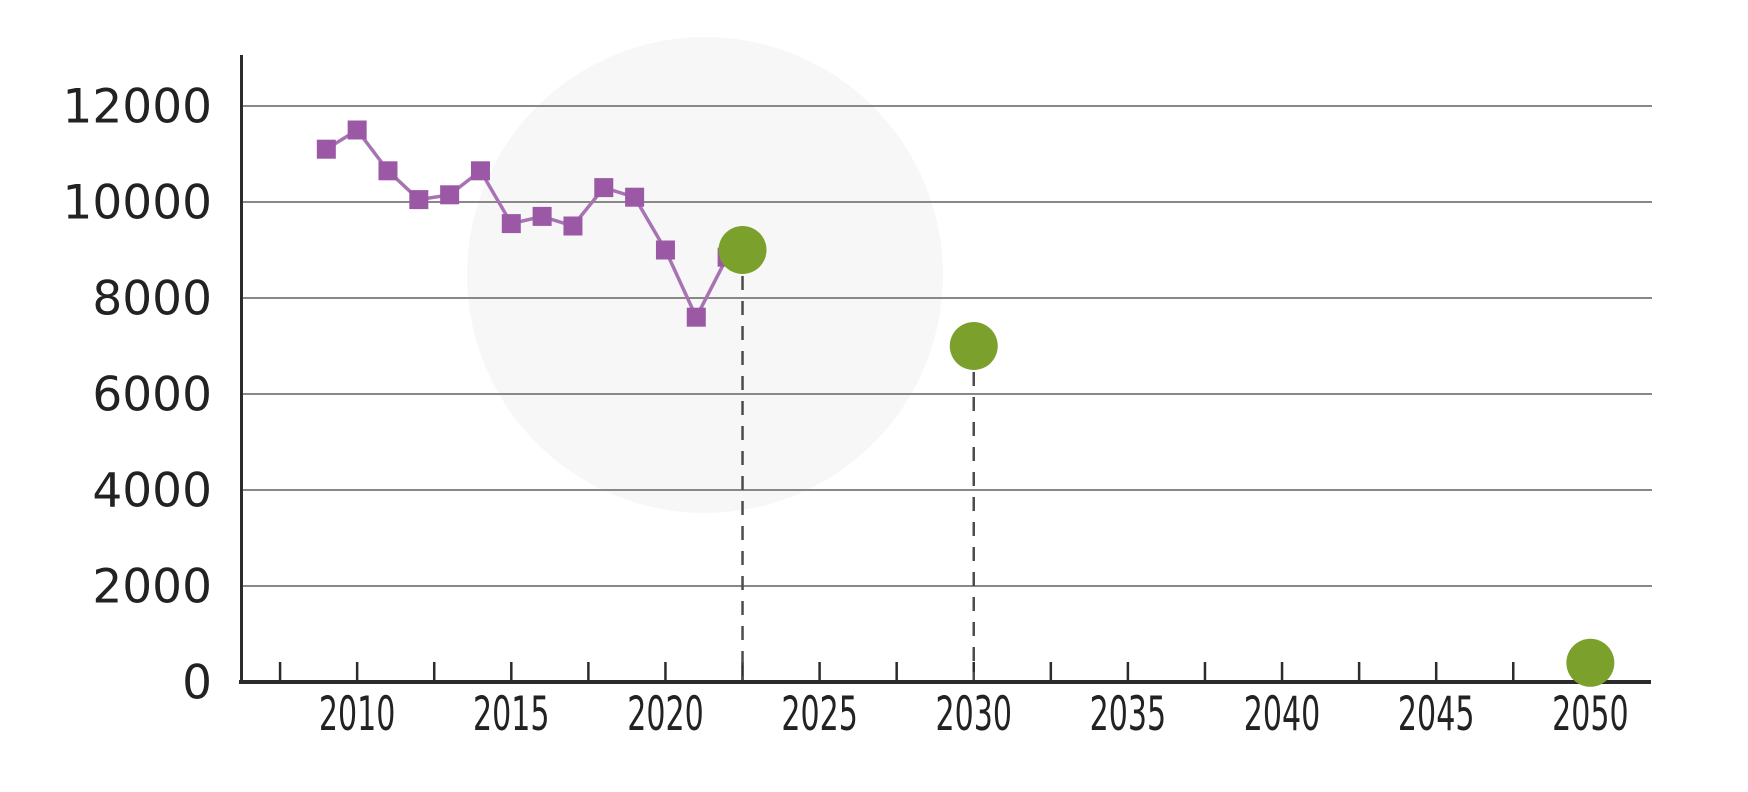 The image size is (1748, 792). What do you see at coordinates (137, 202) in the screenshot?
I see `y-axis-label: 10000` at bounding box center [137, 202].